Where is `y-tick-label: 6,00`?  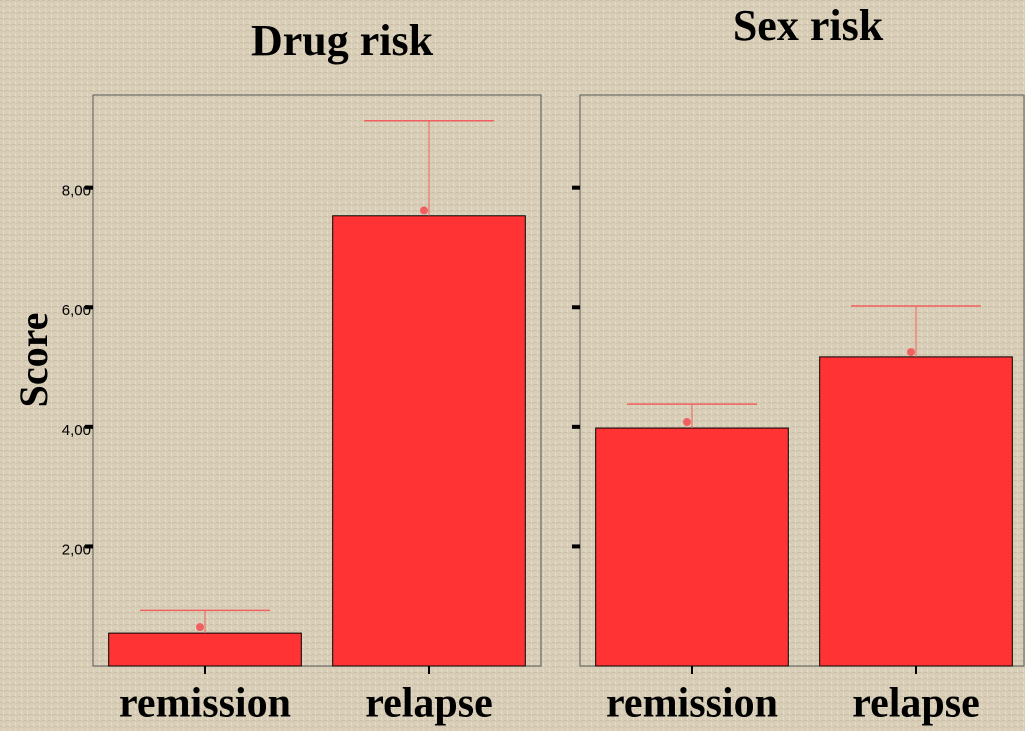
y-tick-label: 6,00 is located at coordinates (76, 310).